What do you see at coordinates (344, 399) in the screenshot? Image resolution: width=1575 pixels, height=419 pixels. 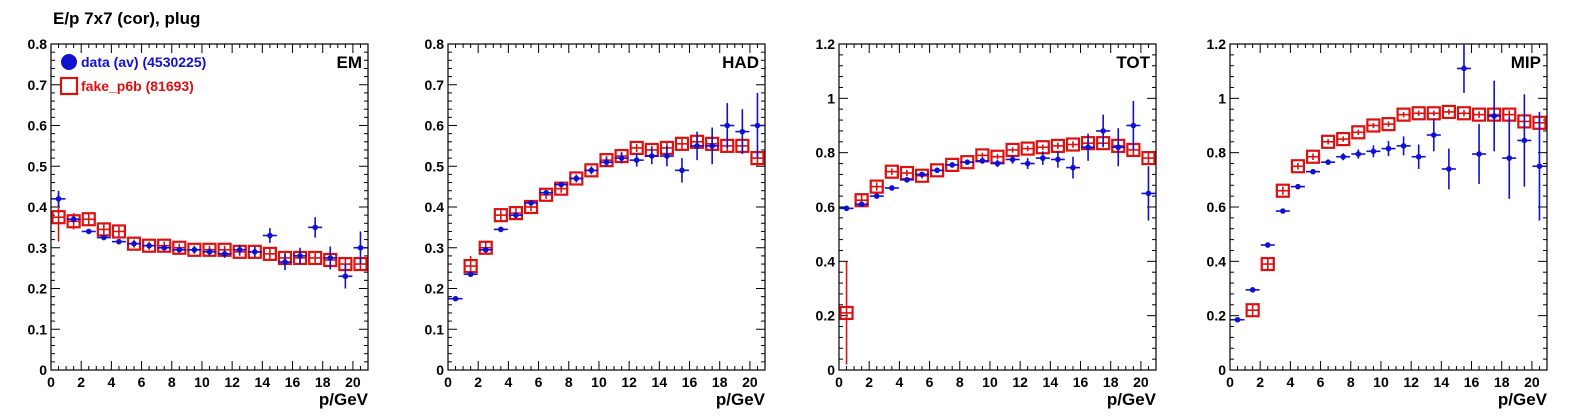 I see `x-axis-title: p/GeV` at bounding box center [344, 399].